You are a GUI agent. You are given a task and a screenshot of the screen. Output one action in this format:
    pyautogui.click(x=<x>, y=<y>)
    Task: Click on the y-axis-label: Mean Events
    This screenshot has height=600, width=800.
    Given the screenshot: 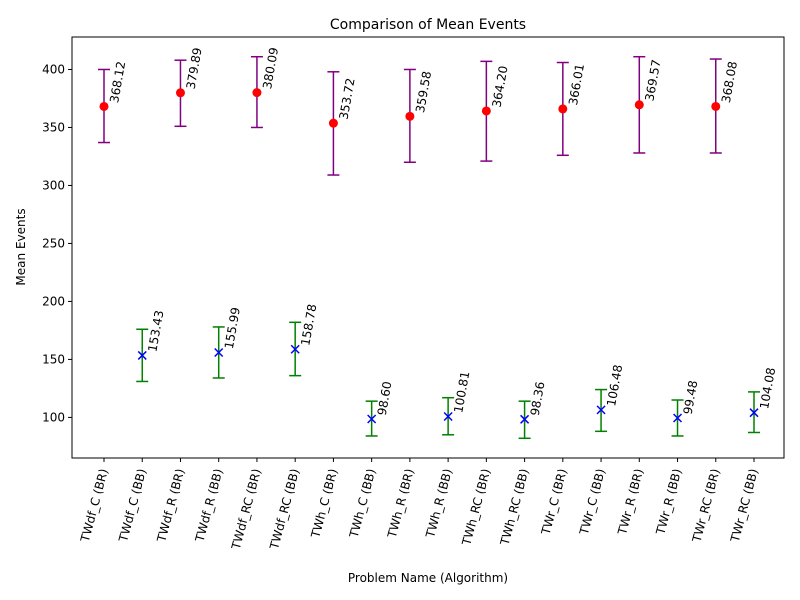 What is the action you would take?
    pyautogui.click(x=21, y=246)
    